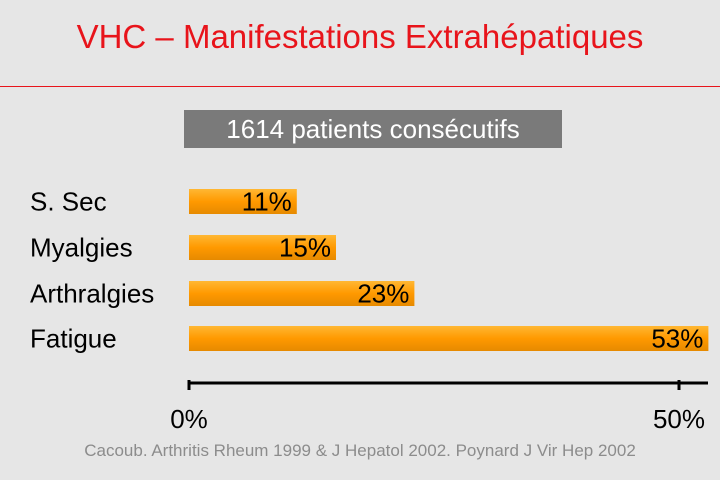  I want to click on value-label: 23%, so click(383, 294).